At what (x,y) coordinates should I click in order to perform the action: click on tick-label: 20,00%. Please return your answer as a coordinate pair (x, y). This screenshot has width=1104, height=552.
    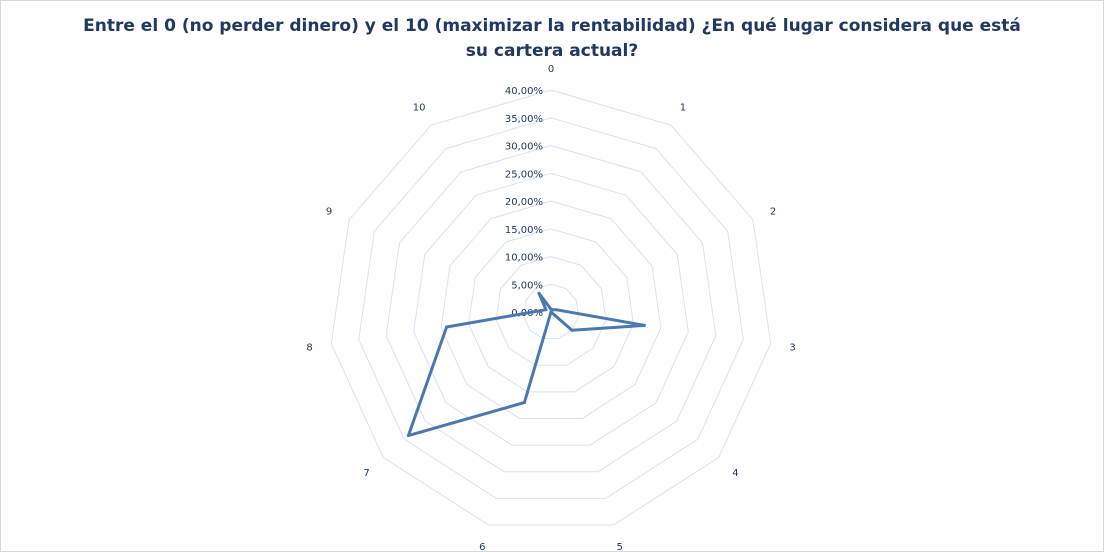
    Looking at the image, I should click on (524, 202).